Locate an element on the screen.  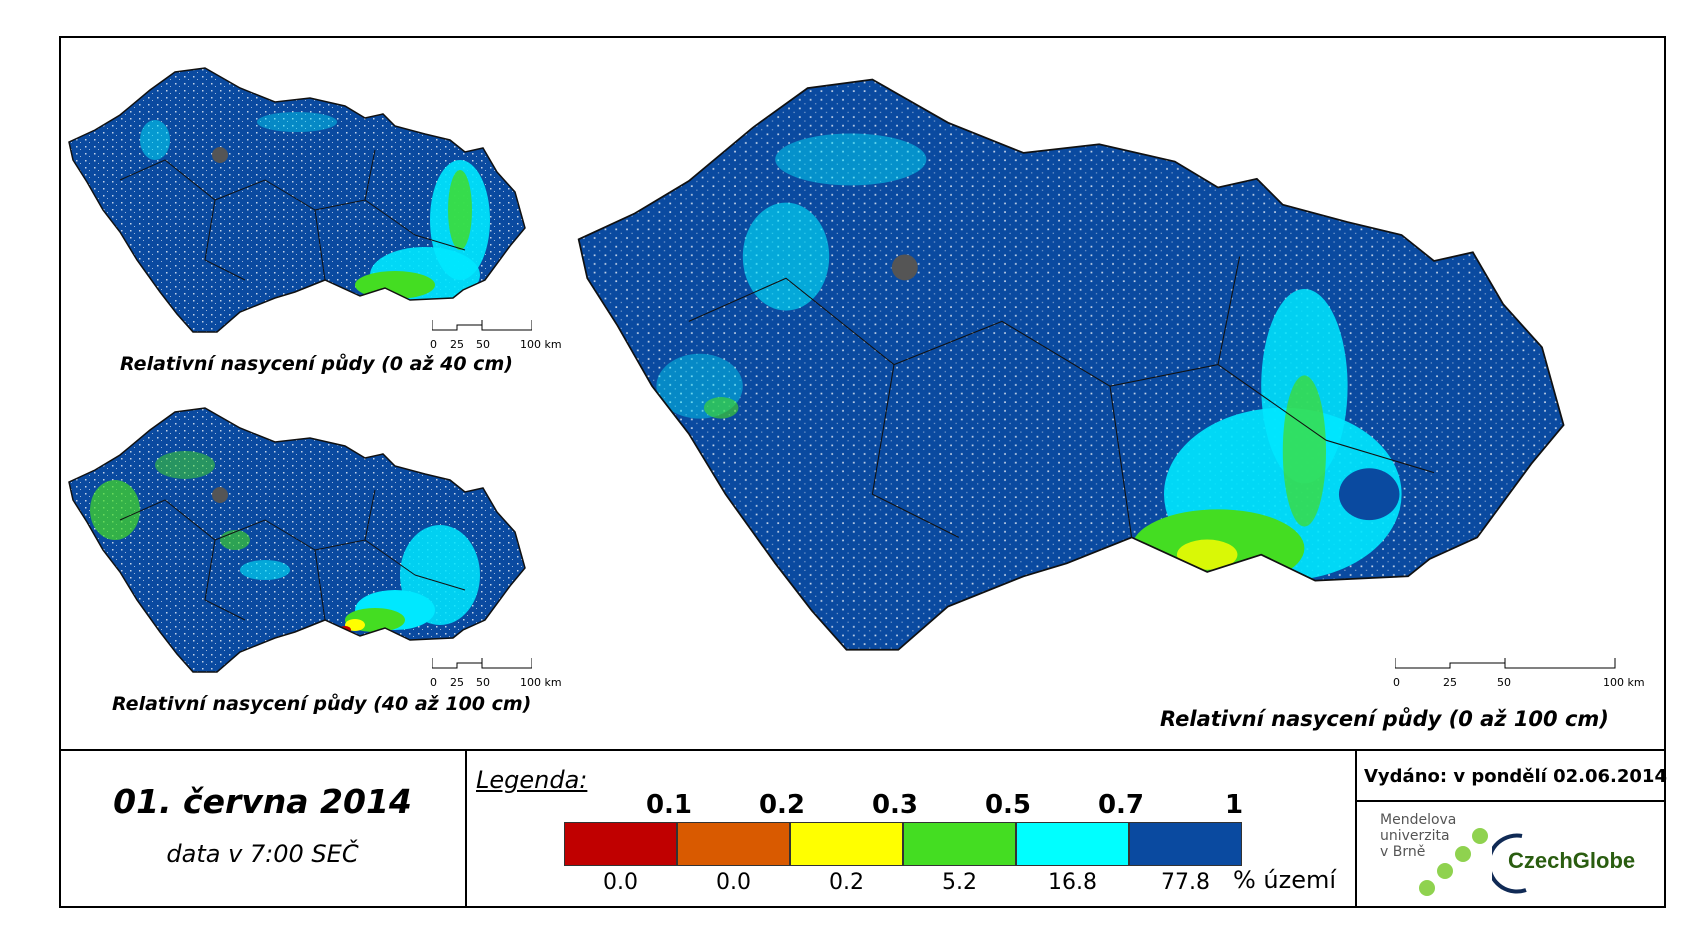
mendel-logo-text: Mendelova univerzita v Brně is located at coordinates (1418, 836).